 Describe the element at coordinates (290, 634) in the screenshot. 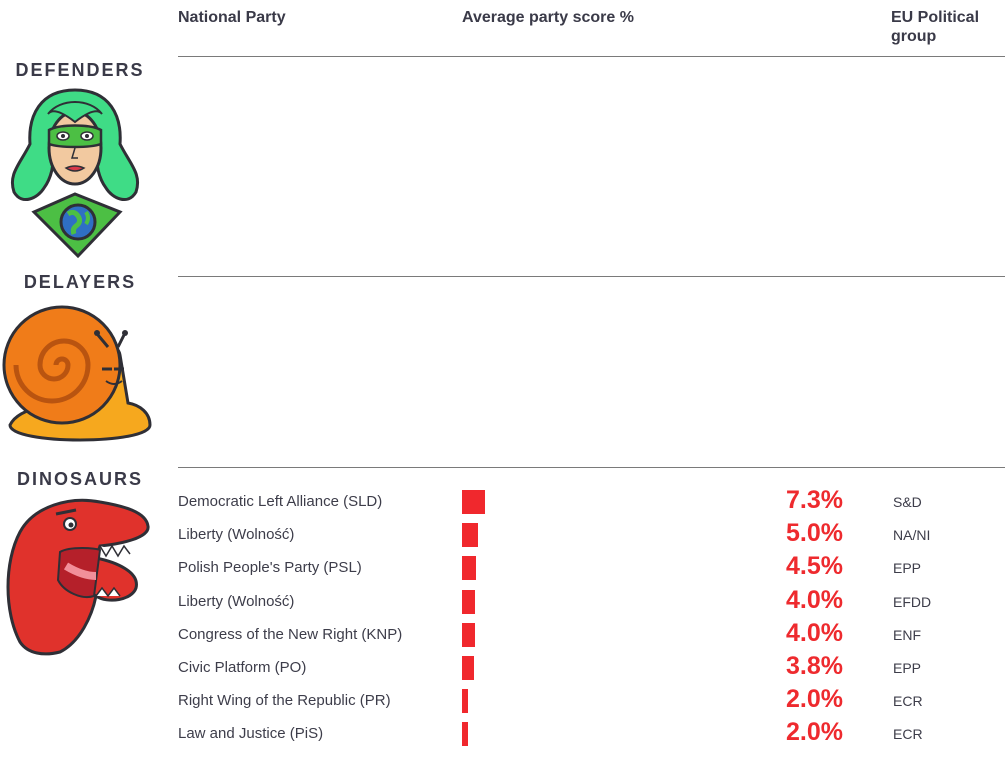

I see `party-name-label: Congress of the New Right (KNP)` at that location.